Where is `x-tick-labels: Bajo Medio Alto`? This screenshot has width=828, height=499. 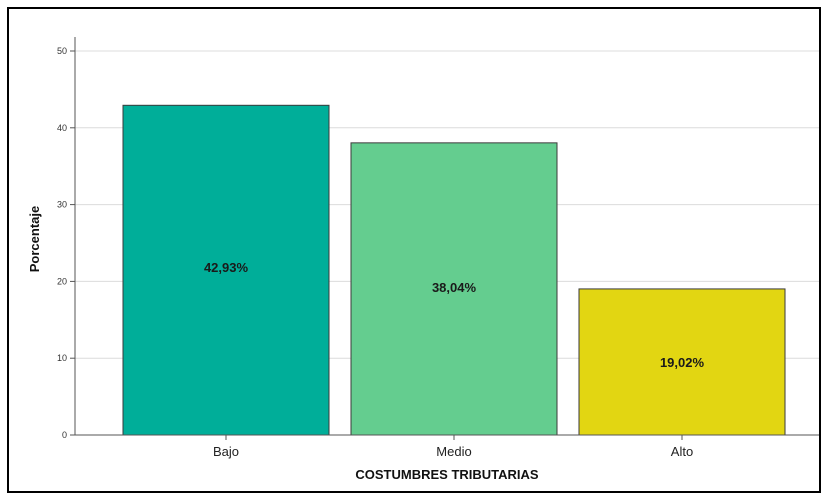 x-tick-labels: Bajo Medio Alto is located at coordinates (453, 447).